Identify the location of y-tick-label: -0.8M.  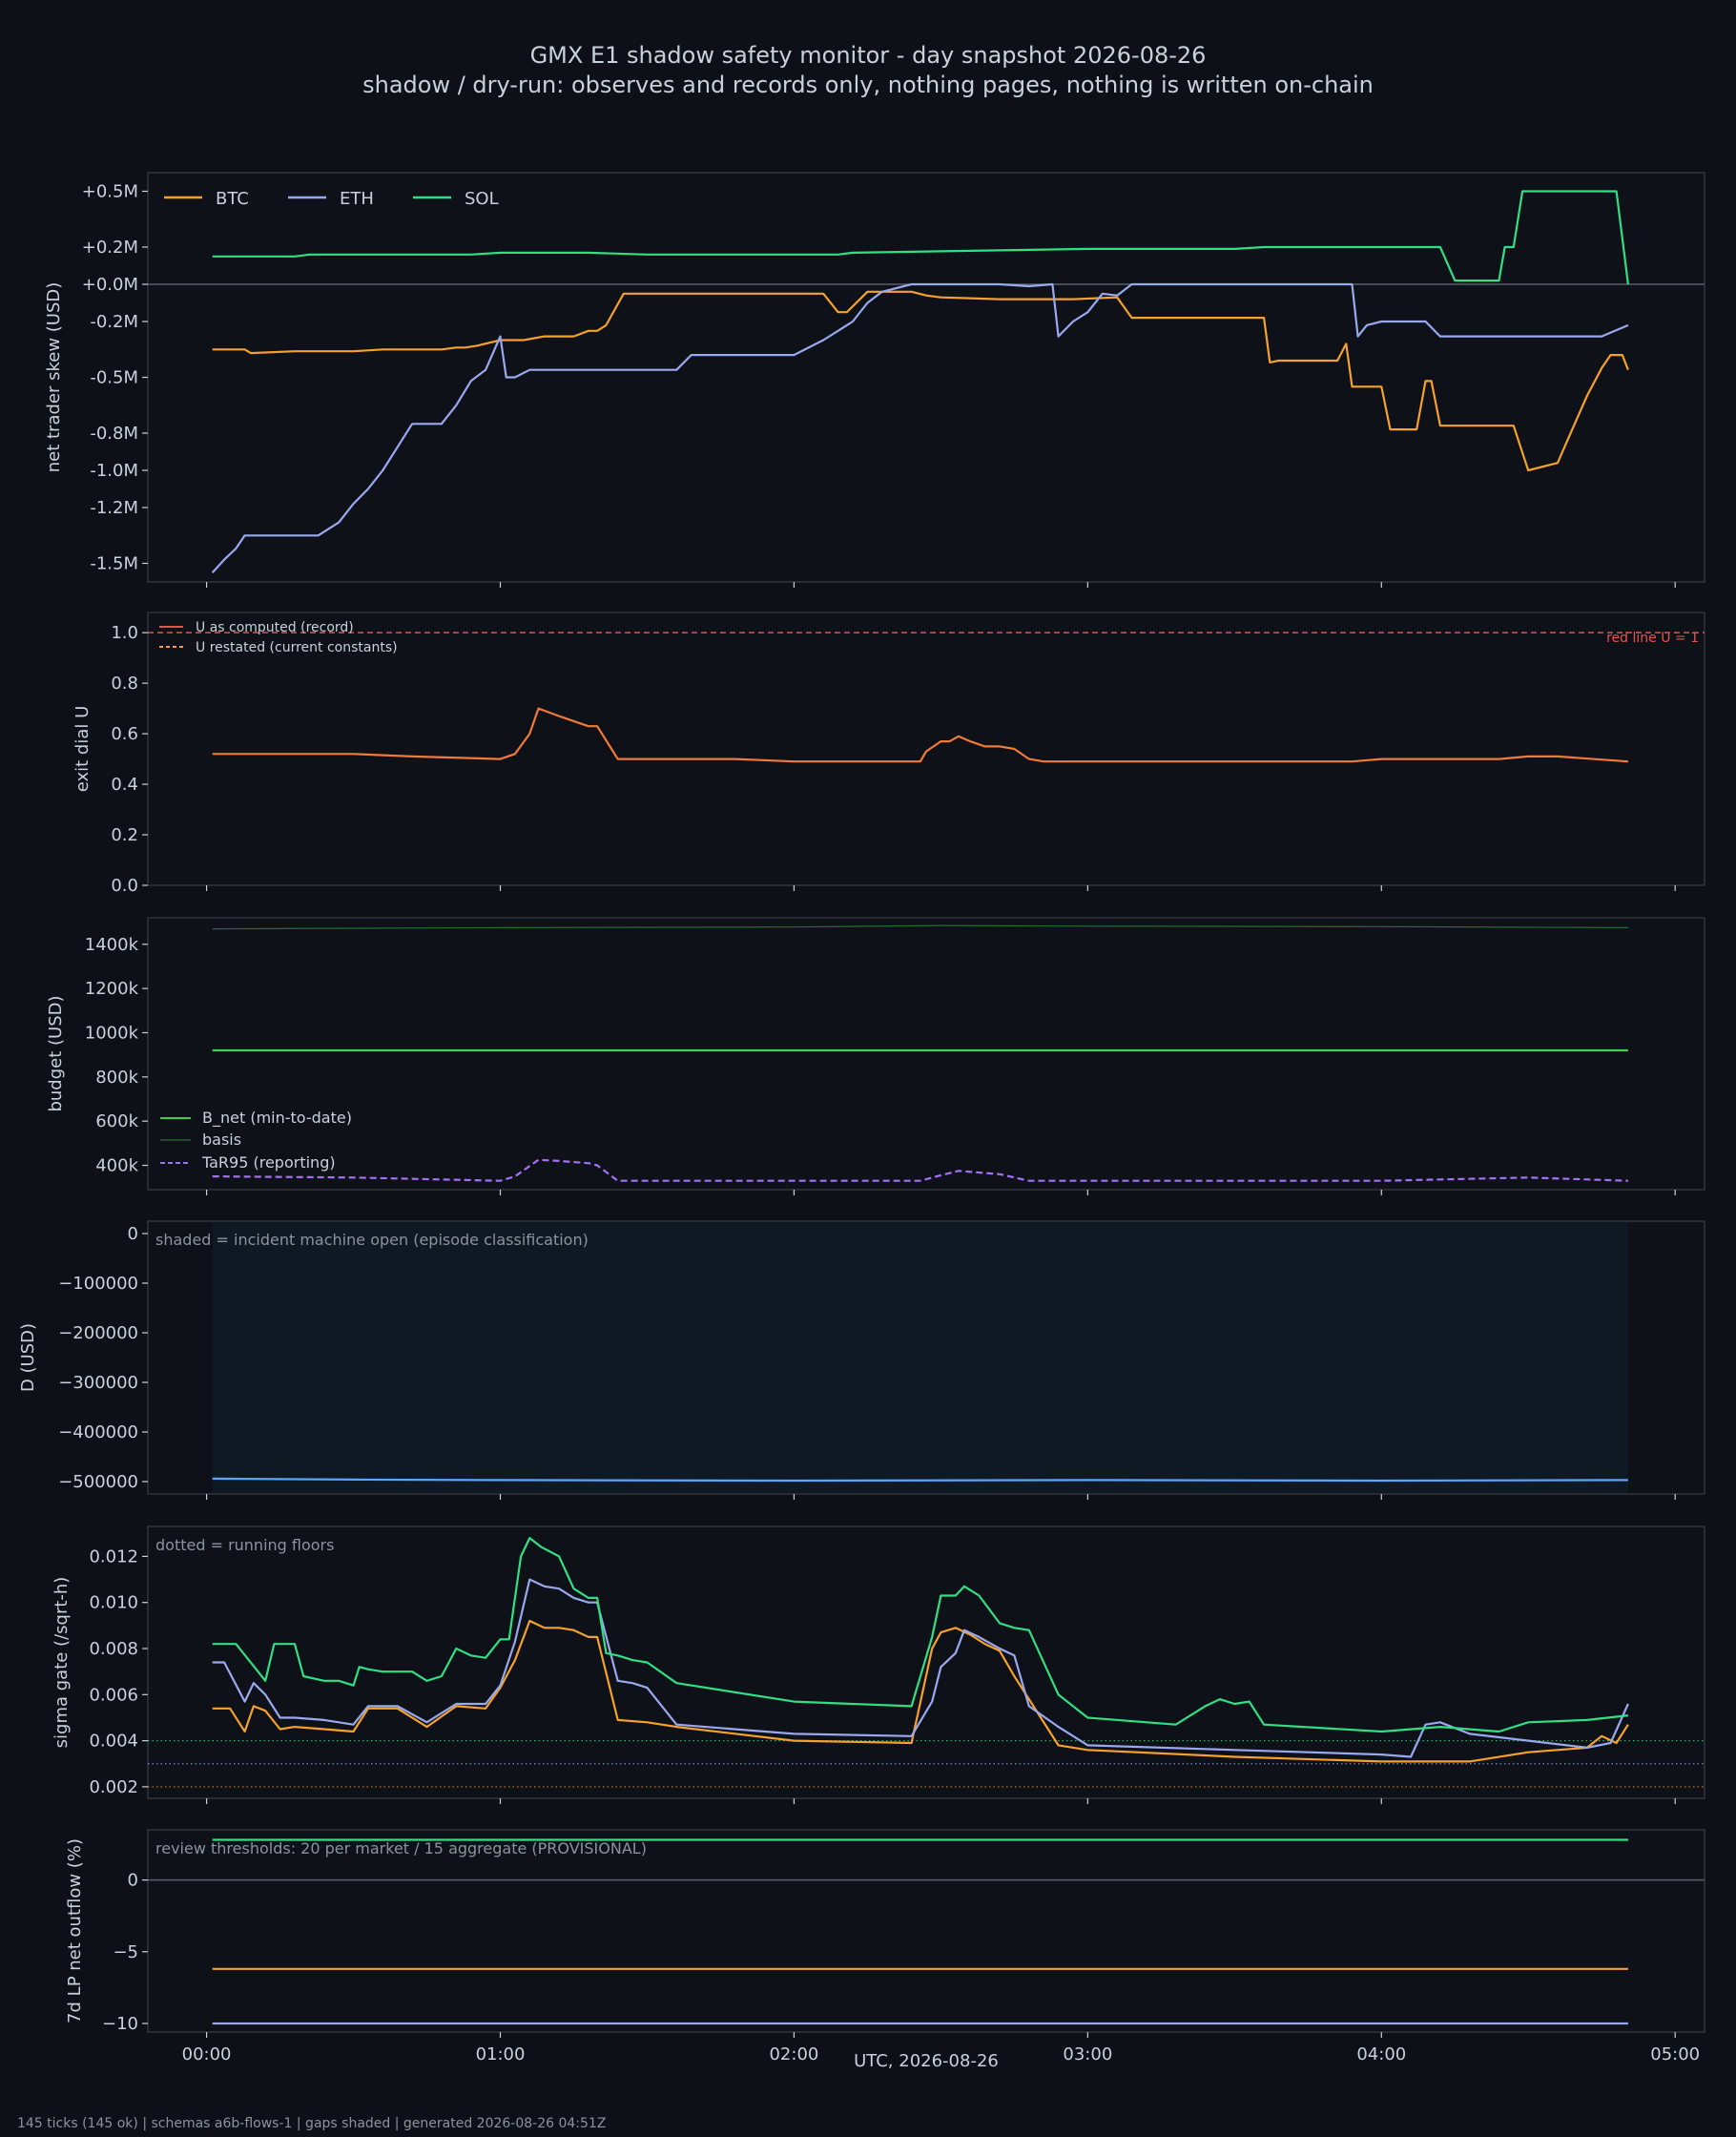
(114, 434).